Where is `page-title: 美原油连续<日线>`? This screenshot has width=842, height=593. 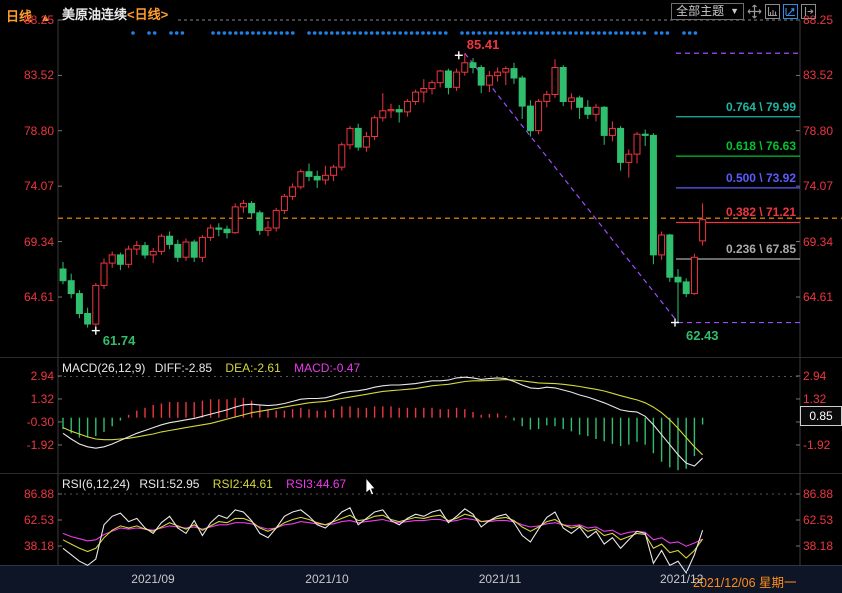 page-title: 美原油连续<日线> is located at coordinates (115, 13).